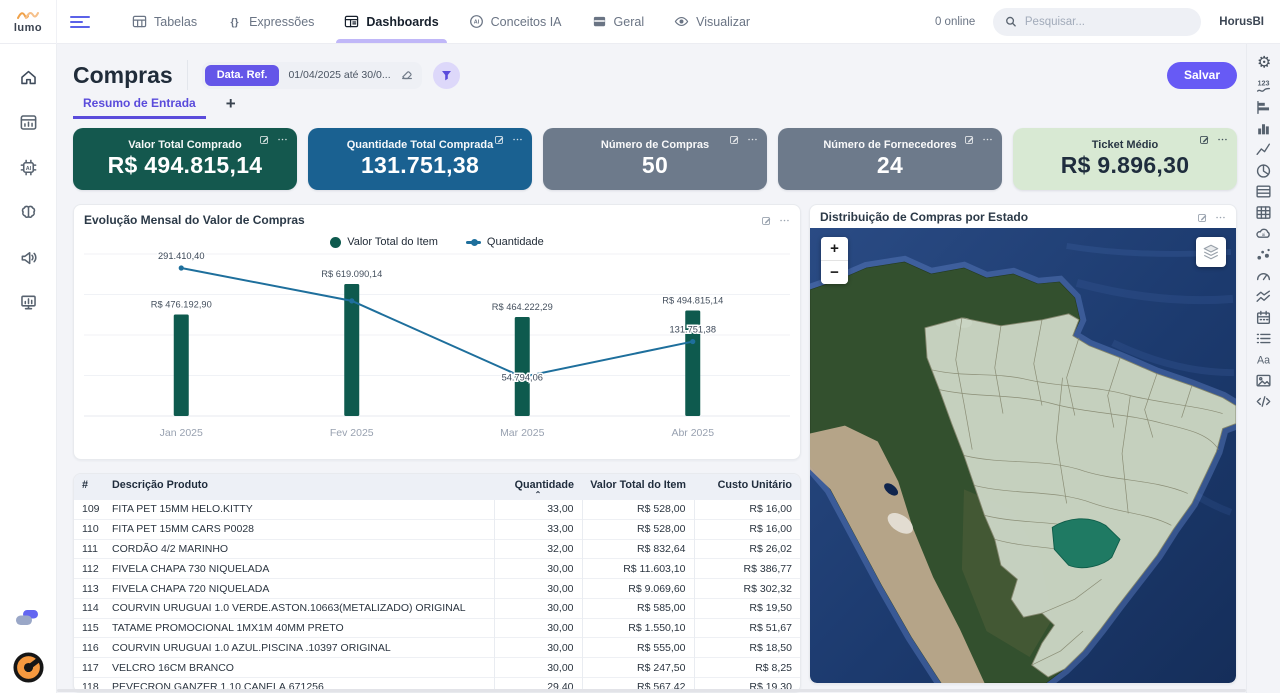 The image size is (1280, 693). What do you see at coordinates (28, 617) in the screenshot?
I see `cloud-sync-icon` at bounding box center [28, 617].